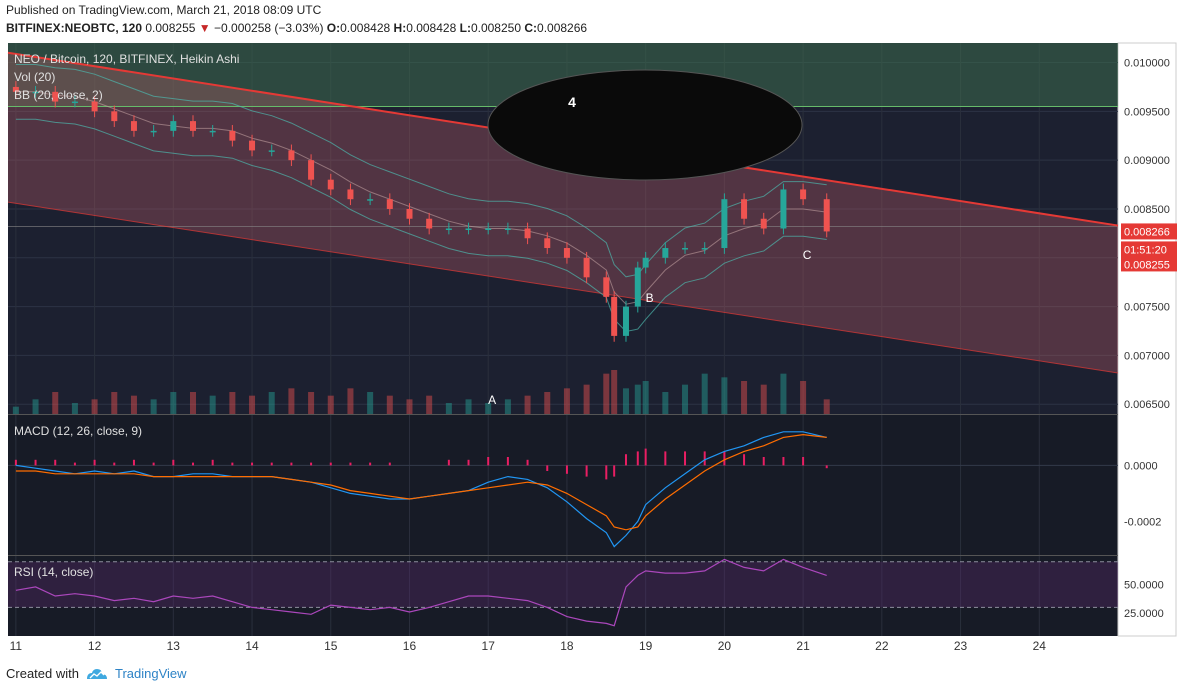  Describe the element at coordinates (400, 28) in the screenshot. I see `high-label: H:` at that location.